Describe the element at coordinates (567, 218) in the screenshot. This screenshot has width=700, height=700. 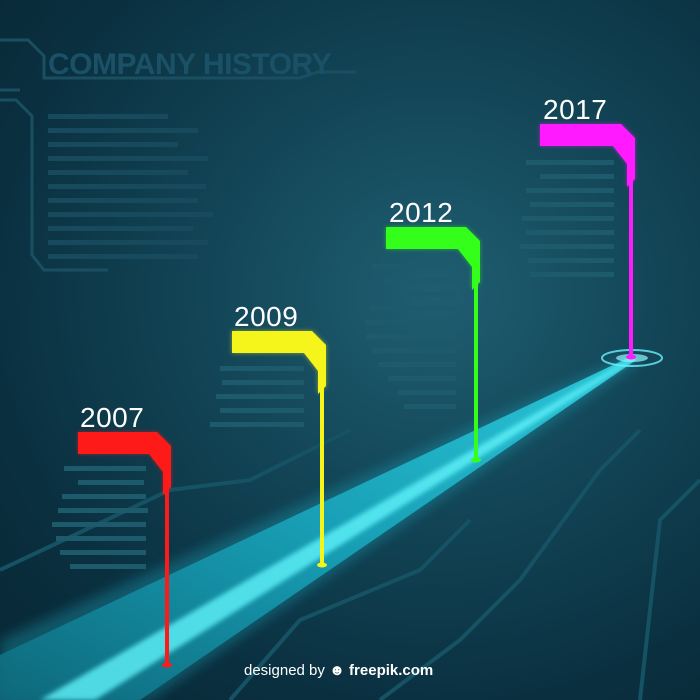
I see `milestone-text-2017` at that location.